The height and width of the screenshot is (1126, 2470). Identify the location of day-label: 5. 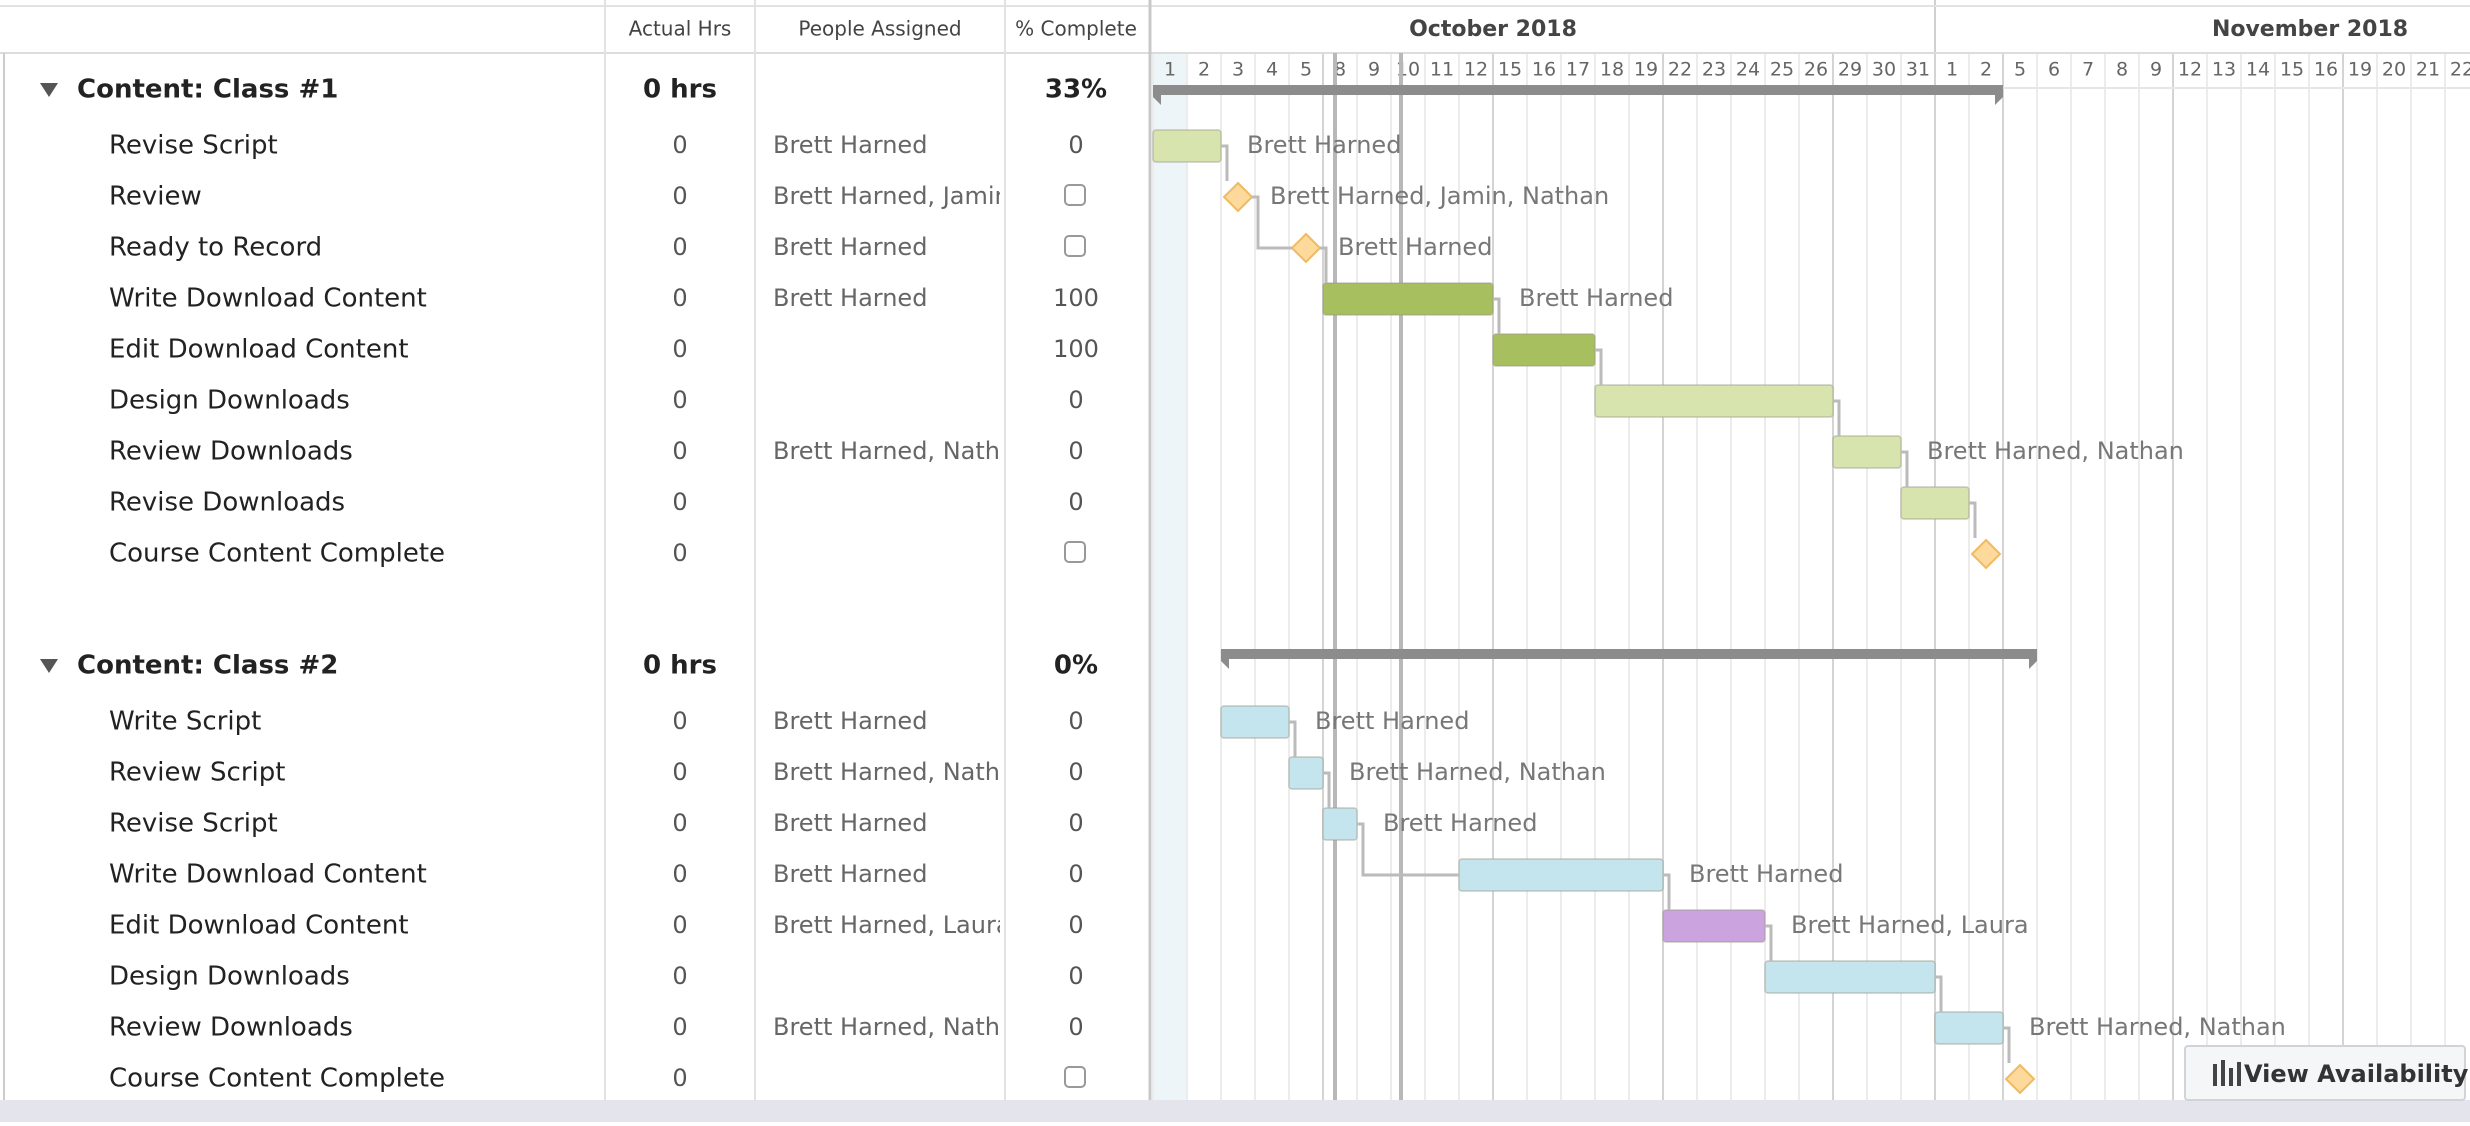
(2020, 70).